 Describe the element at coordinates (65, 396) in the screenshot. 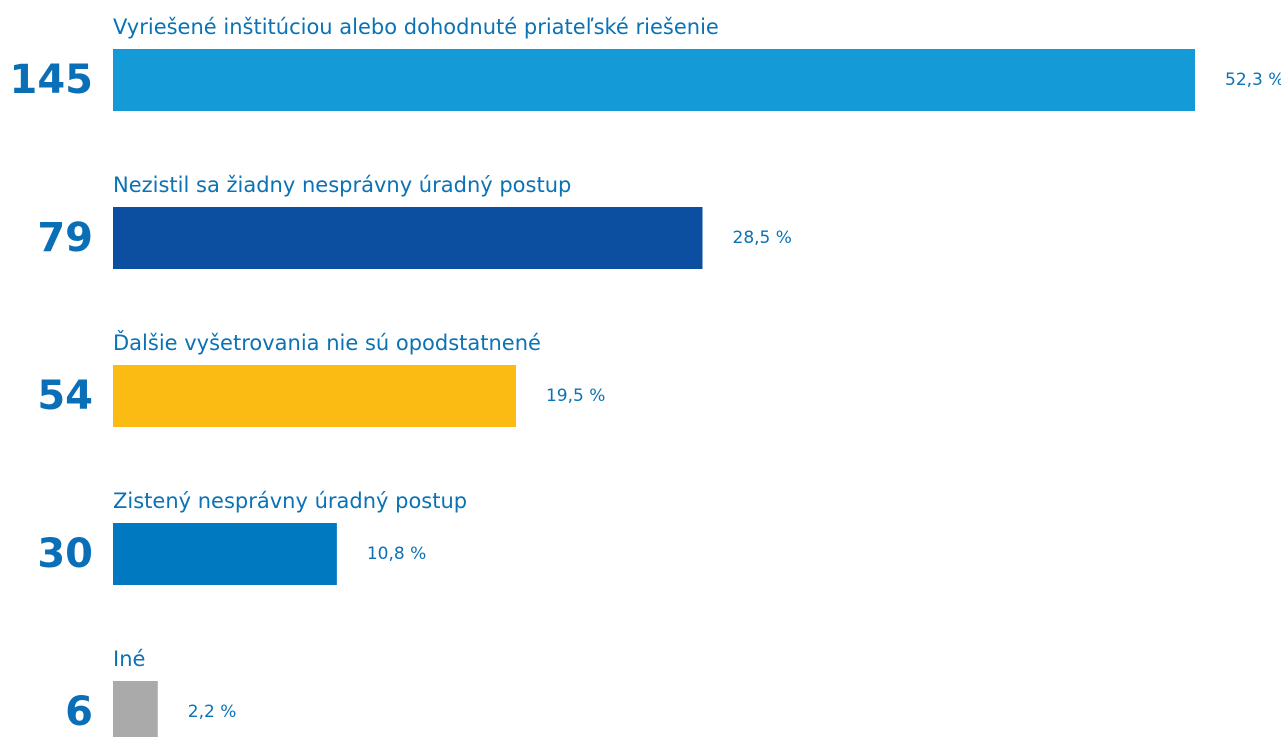

I see `count-label: 54` at that location.